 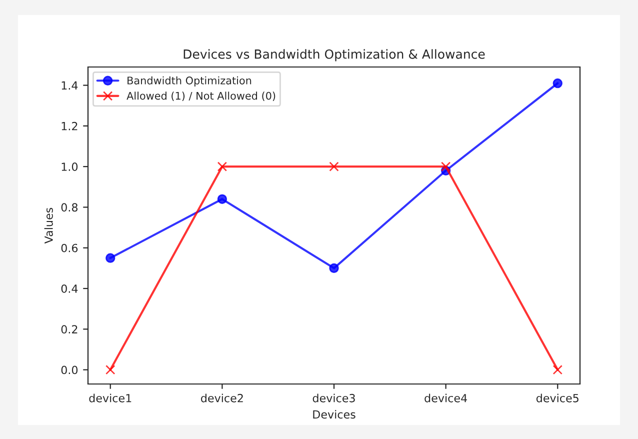 I want to click on y-tick-label: 0.0, so click(x=69, y=370).